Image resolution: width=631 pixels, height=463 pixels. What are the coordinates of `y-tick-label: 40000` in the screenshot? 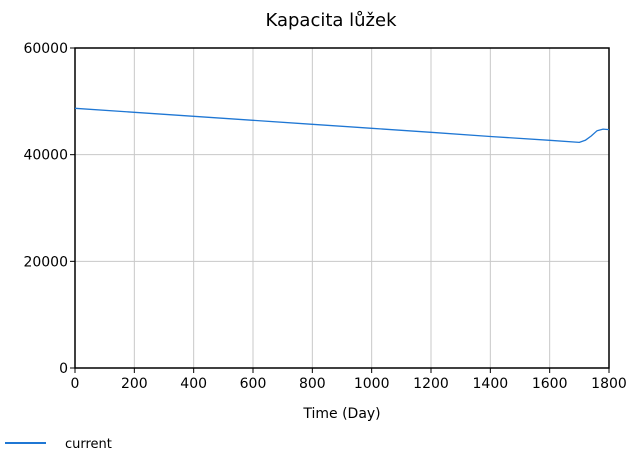 It's located at (45, 156).